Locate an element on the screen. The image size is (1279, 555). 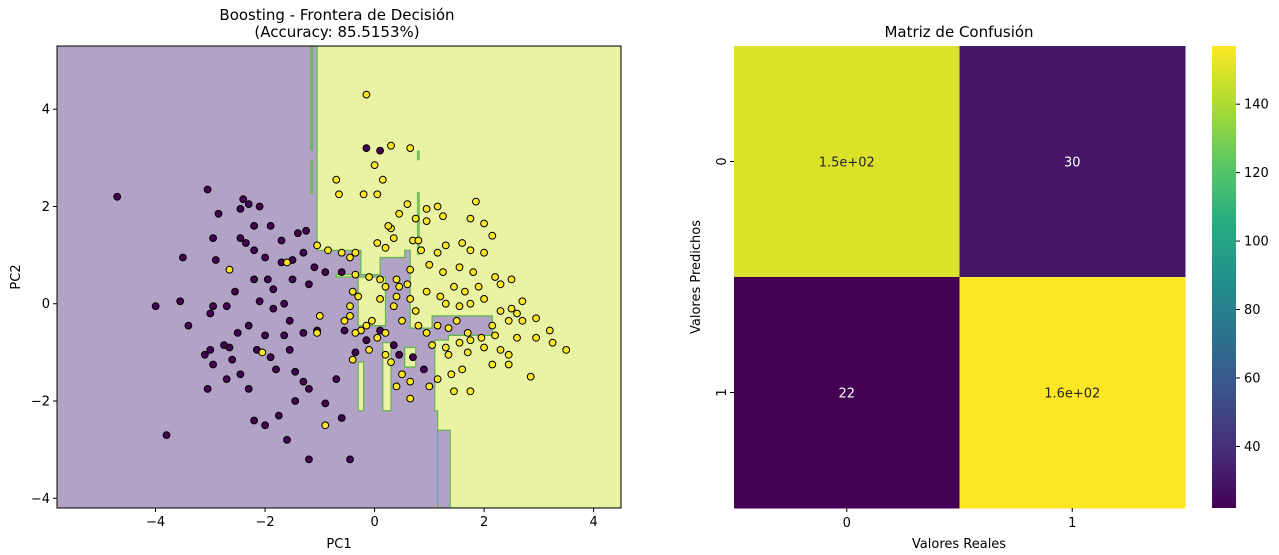
scatter-title-line1: Boosting - Frontera de Decisión is located at coordinates (336, 15).